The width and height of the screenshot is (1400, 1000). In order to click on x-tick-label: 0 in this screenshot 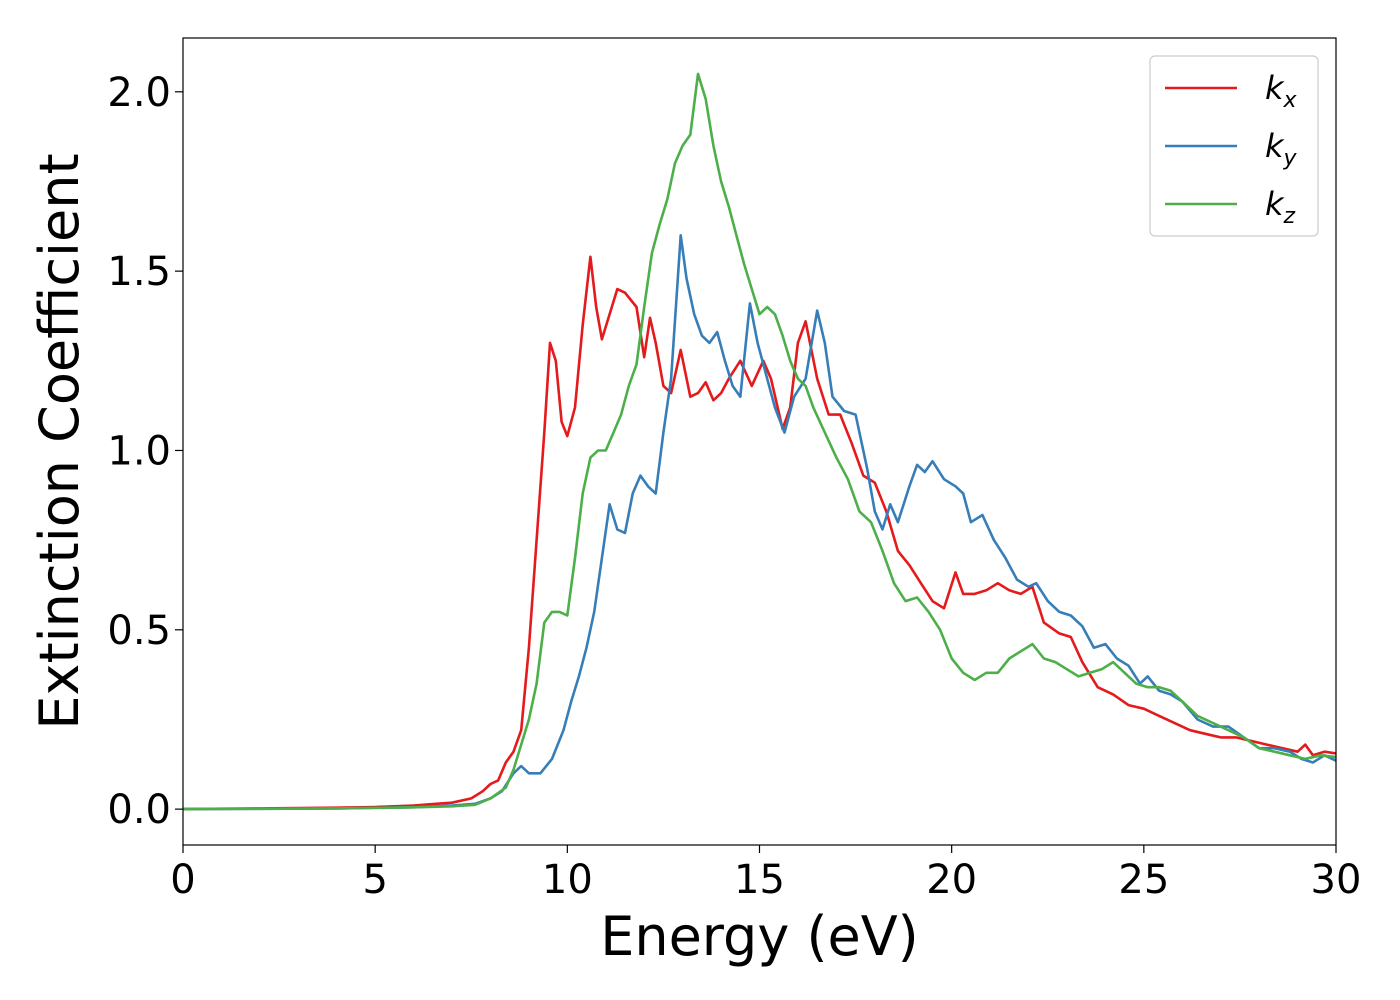, I will do `click(182, 880)`.